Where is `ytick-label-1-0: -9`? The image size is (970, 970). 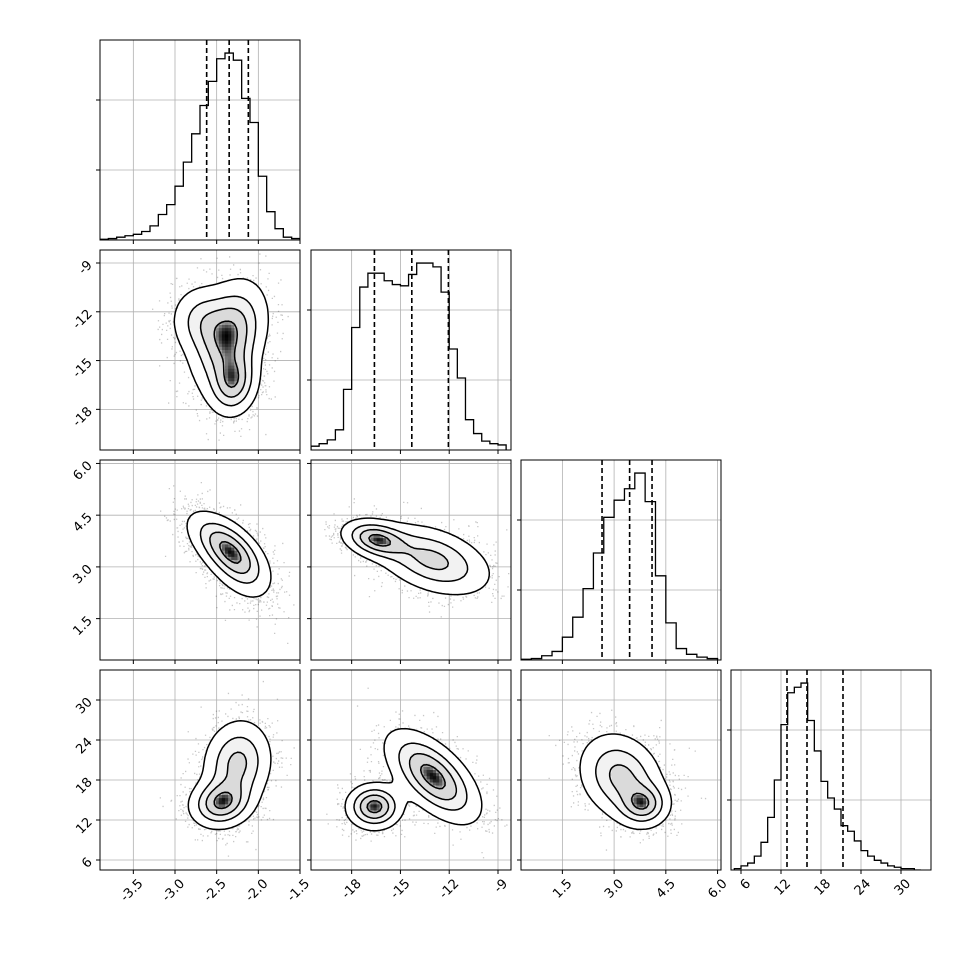 ytick-label-1-0: -9 is located at coordinates (86, 268).